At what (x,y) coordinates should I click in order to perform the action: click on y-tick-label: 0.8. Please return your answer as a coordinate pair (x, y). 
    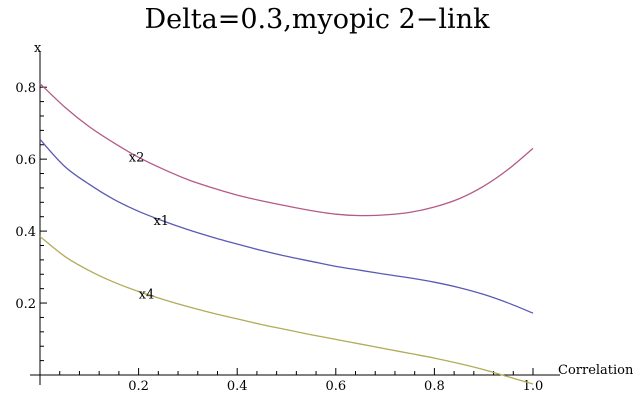
    Looking at the image, I should click on (25, 88).